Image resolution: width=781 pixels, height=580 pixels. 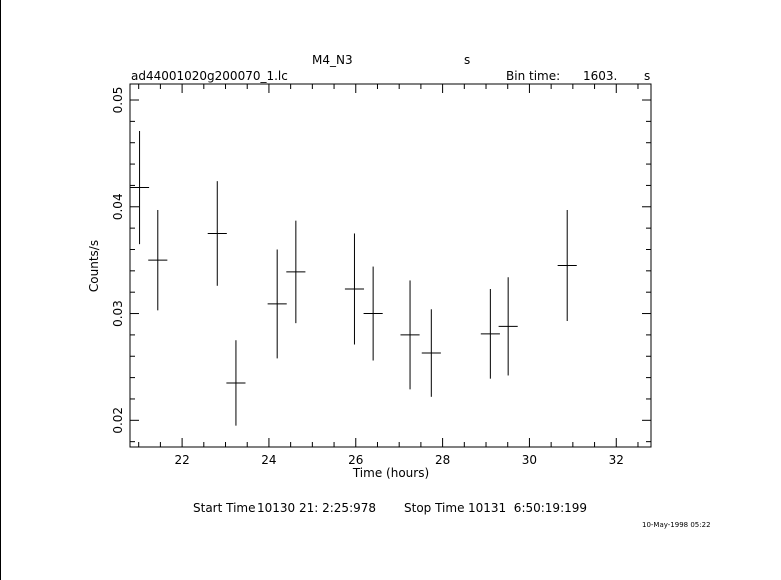 I want to click on file-name: ad44001020g200070_1.lc, so click(x=209, y=76).